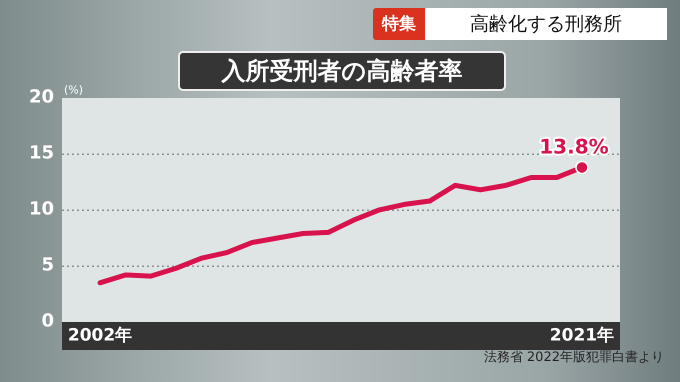 Image resolution: width=680 pixels, height=382 pixels. Describe the element at coordinates (47, 265) in the screenshot. I see `y-tick-label: 5` at that location.